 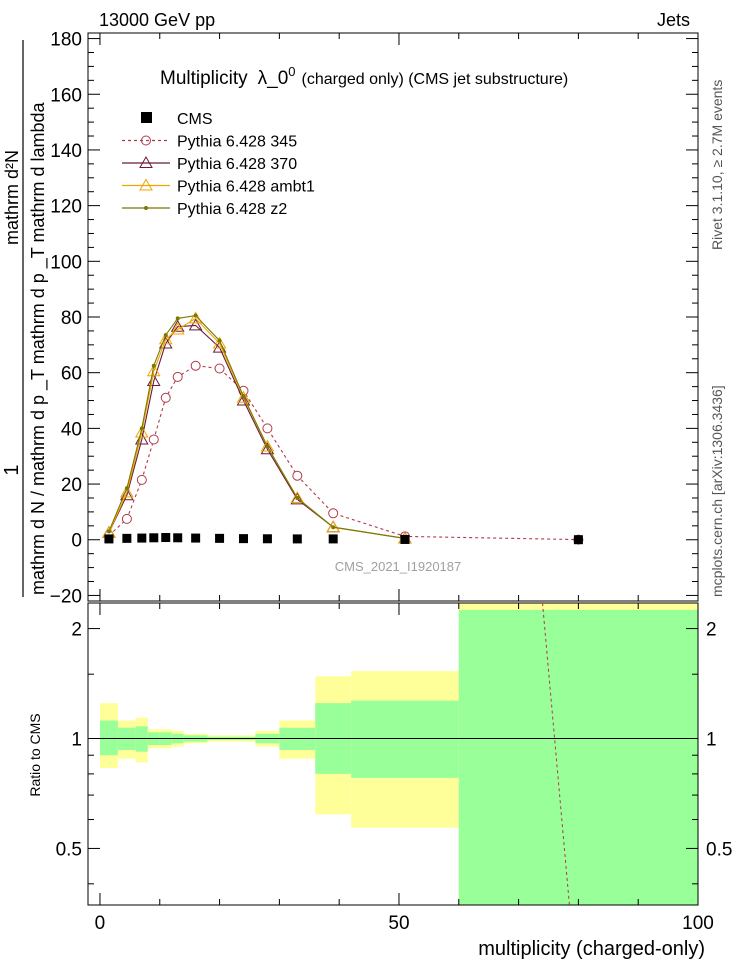 What do you see at coordinates (232, 209) in the screenshot?
I see `legend-label: Pythia 6.428 z2` at bounding box center [232, 209].